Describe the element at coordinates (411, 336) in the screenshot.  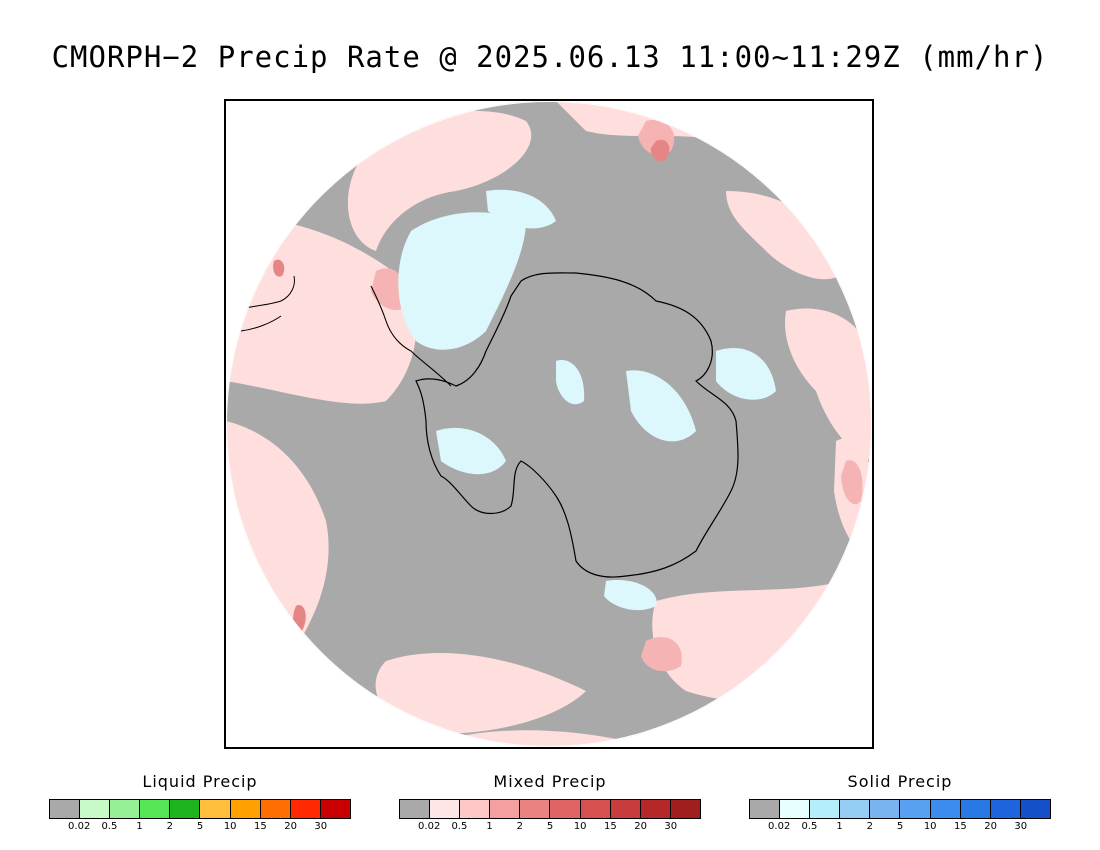
I see `antarctic-peninsula` at that location.